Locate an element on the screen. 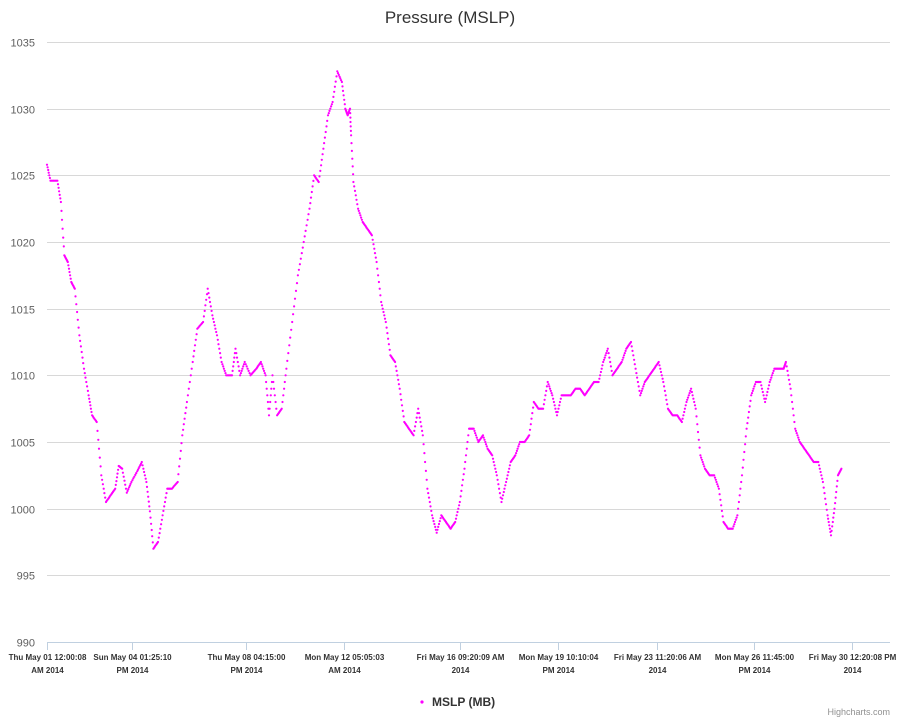  legend-label-mslp: MSLP (MB) is located at coordinates (463, 702).